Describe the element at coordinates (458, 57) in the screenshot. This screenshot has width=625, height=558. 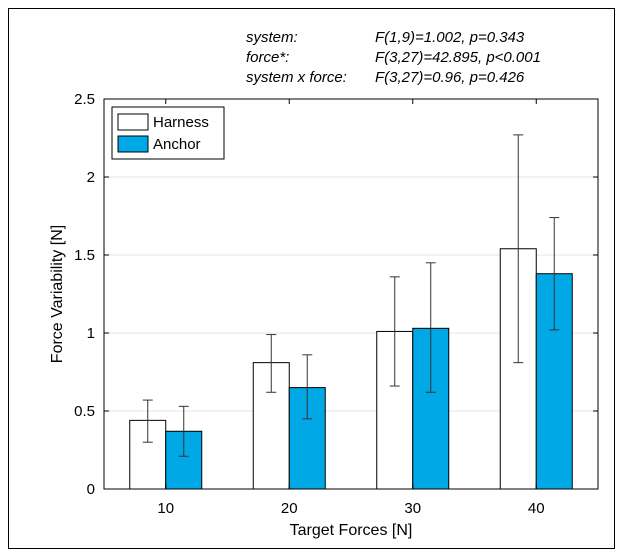
I see `stat-value-force: F(3,27)=42.895, p<0.001` at that location.